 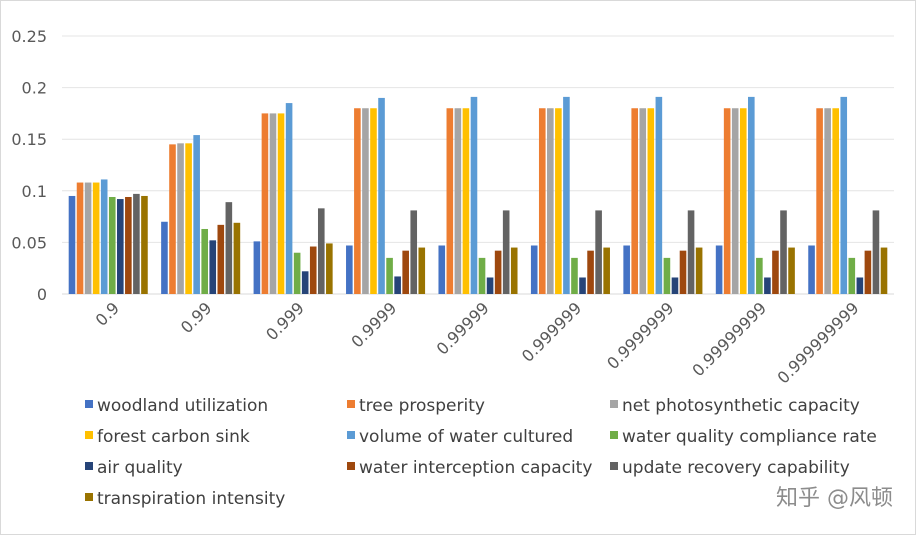 I want to click on bar-transpiration-intensity-0.99999, so click(x=514, y=270).